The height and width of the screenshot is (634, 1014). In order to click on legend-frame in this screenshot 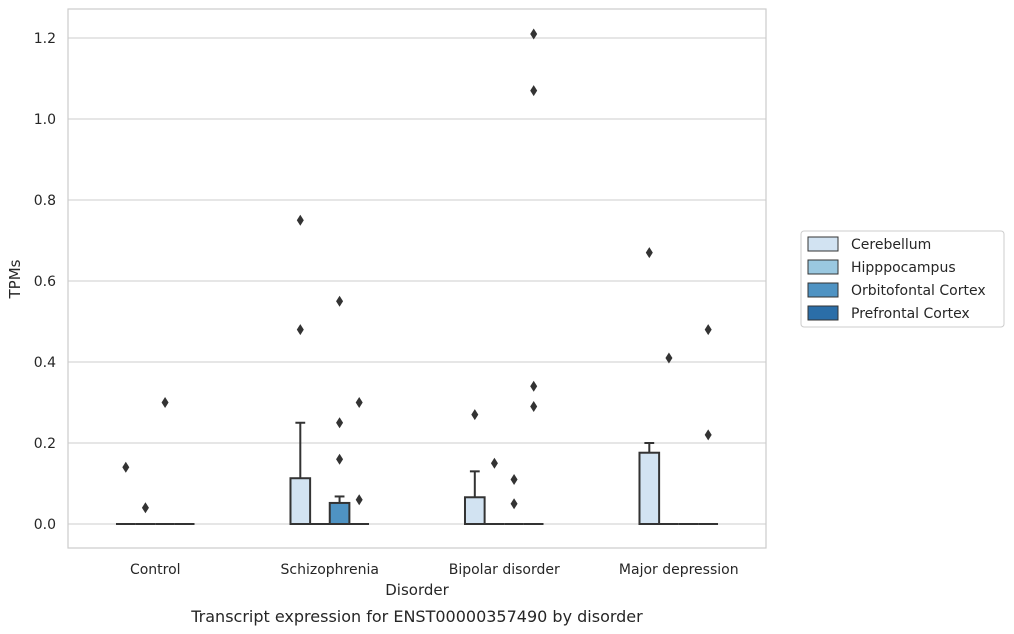, I will do `click(902, 279)`.